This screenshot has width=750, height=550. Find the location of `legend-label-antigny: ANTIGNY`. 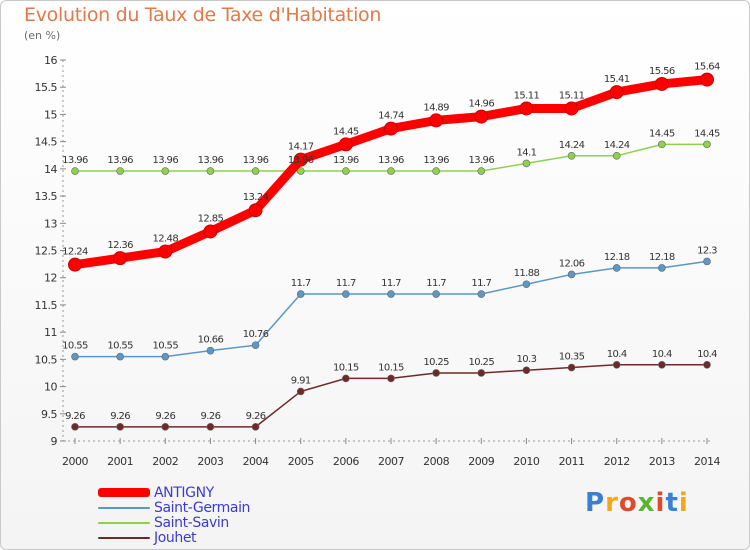

legend-label-antigny: ANTIGNY is located at coordinates (184, 492).